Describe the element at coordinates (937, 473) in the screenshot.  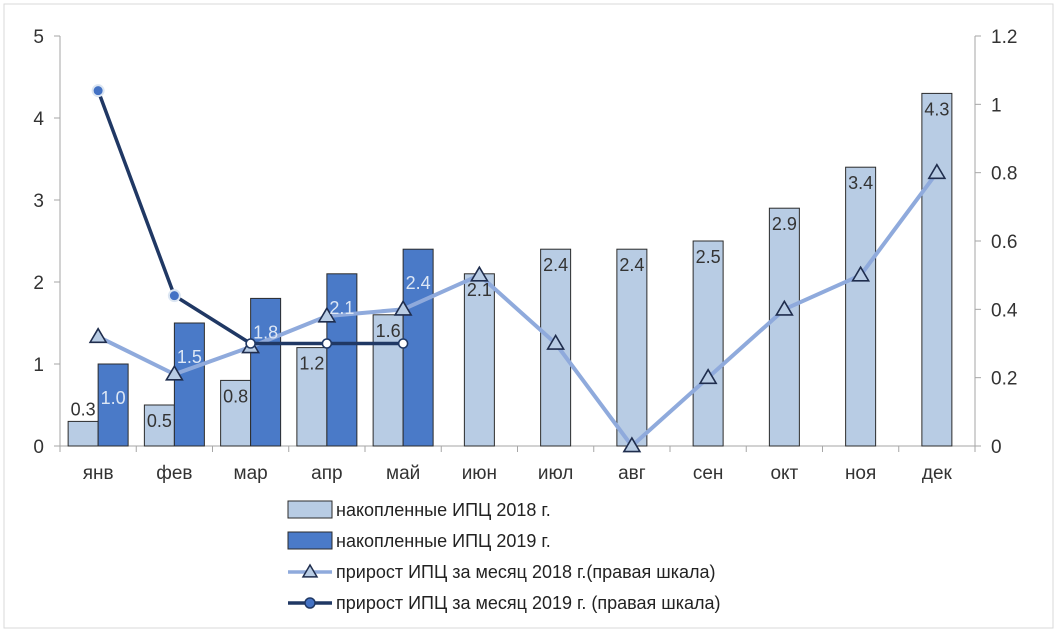
I see `x-tick-label: дек` at that location.